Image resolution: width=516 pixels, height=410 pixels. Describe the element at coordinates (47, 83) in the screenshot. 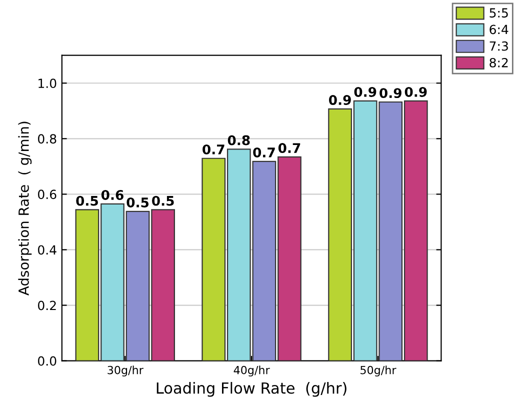

I see `y-tick-label: 1.0` at that location.